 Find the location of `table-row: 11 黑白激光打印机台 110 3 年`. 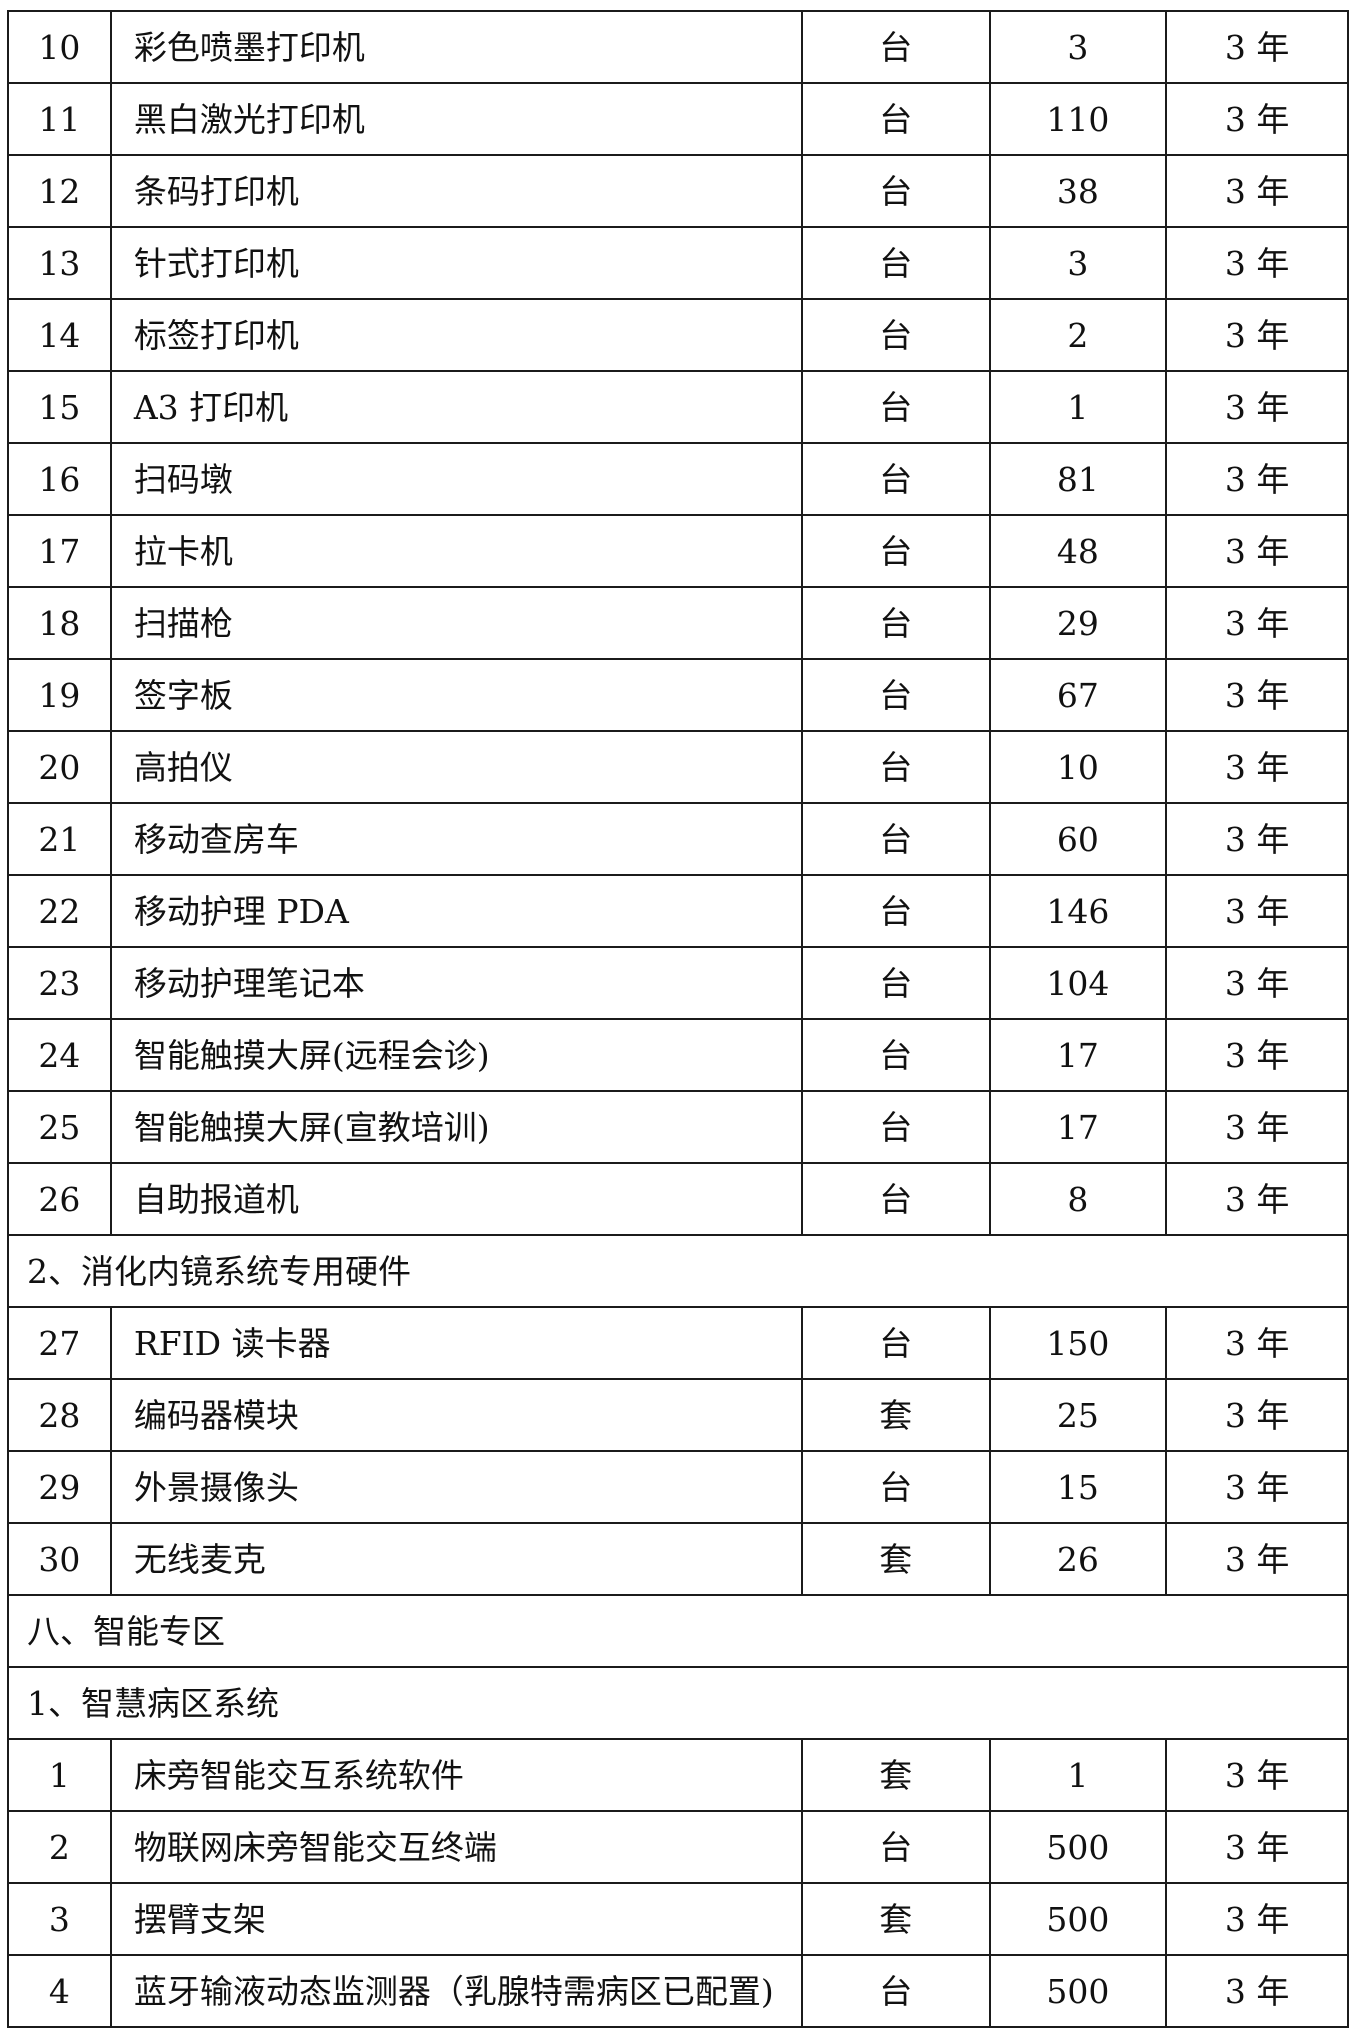

table-row: 11 黑白激光打印机台 110 3 年 is located at coordinates (679, 120).